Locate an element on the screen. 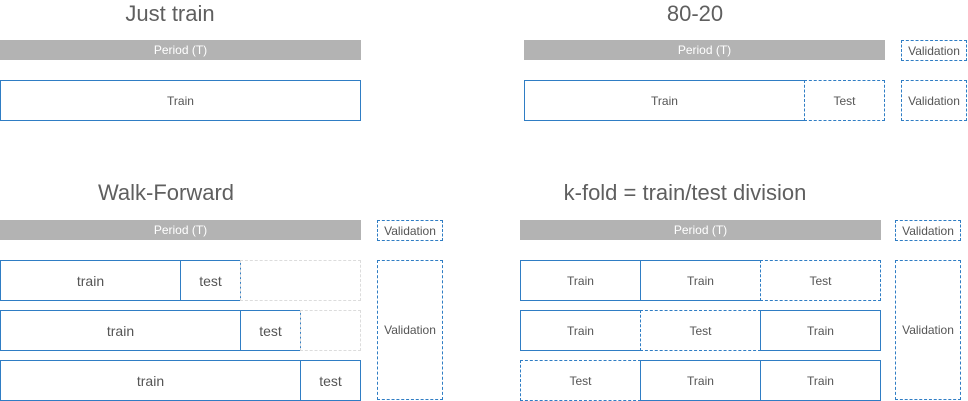  kfold-title: k-fold = train/test division is located at coordinates (685, 192).